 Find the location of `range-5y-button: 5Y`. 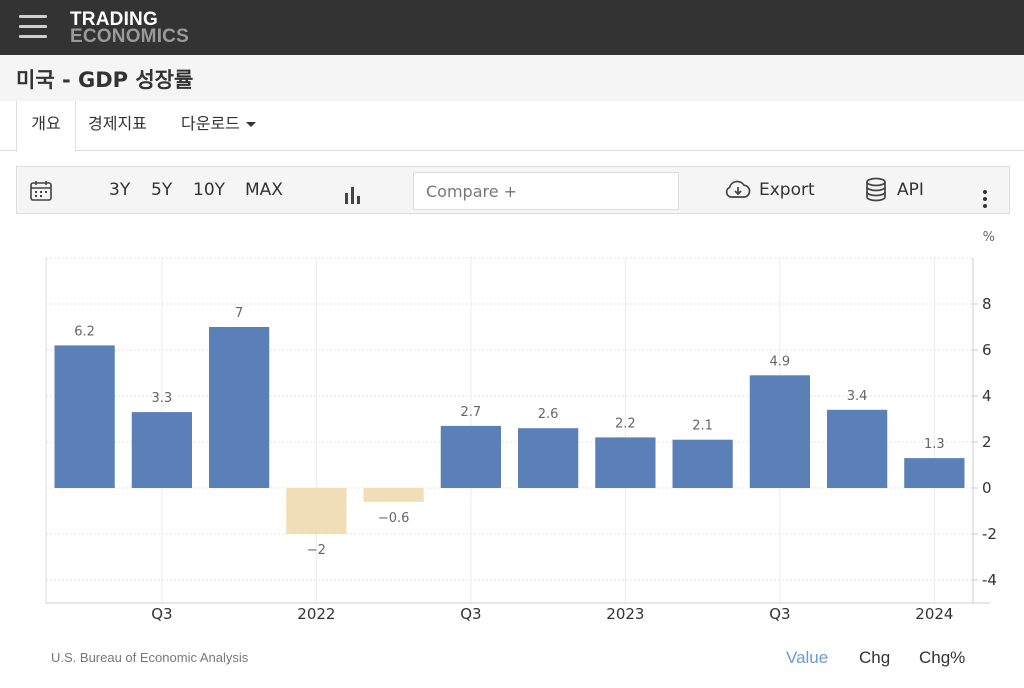

range-5y-button: 5Y is located at coordinates (162, 190).